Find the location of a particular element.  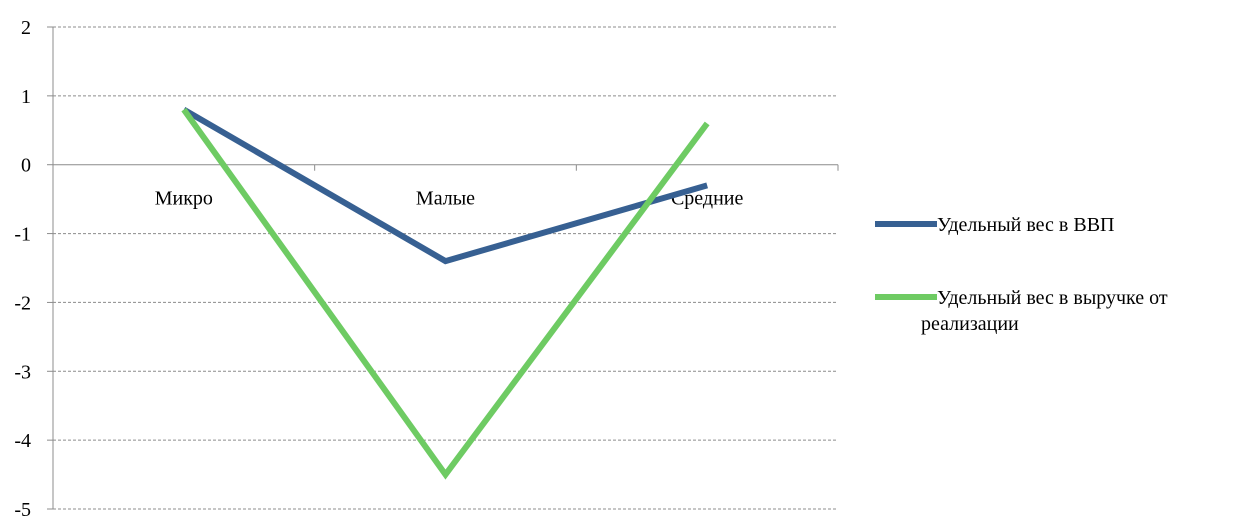

y-tick-label: 2 is located at coordinates (26, 28).